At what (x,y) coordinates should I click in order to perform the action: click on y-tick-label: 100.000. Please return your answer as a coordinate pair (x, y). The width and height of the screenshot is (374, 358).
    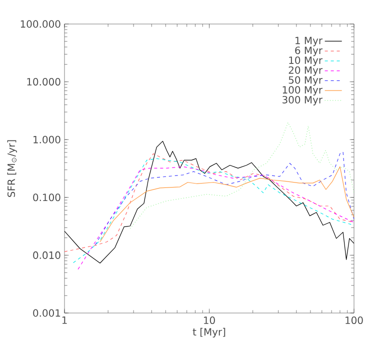
    Looking at the image, I should click on (40, 24).